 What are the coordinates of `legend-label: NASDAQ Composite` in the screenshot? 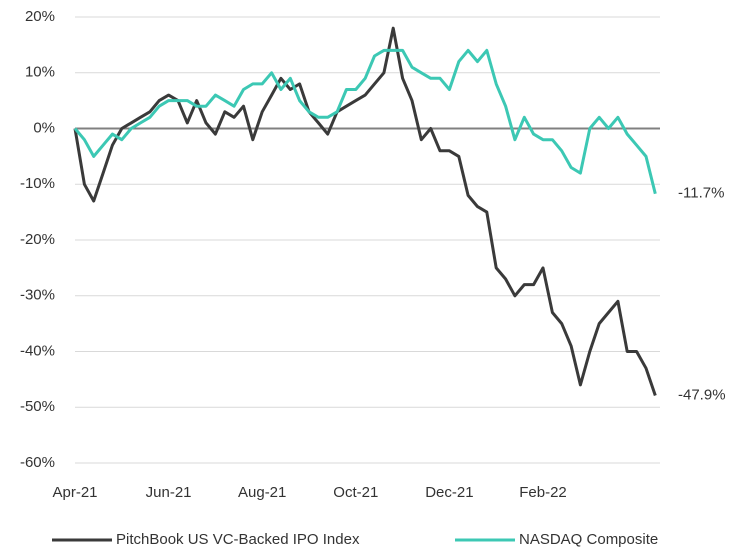 It's located at (588, 539).